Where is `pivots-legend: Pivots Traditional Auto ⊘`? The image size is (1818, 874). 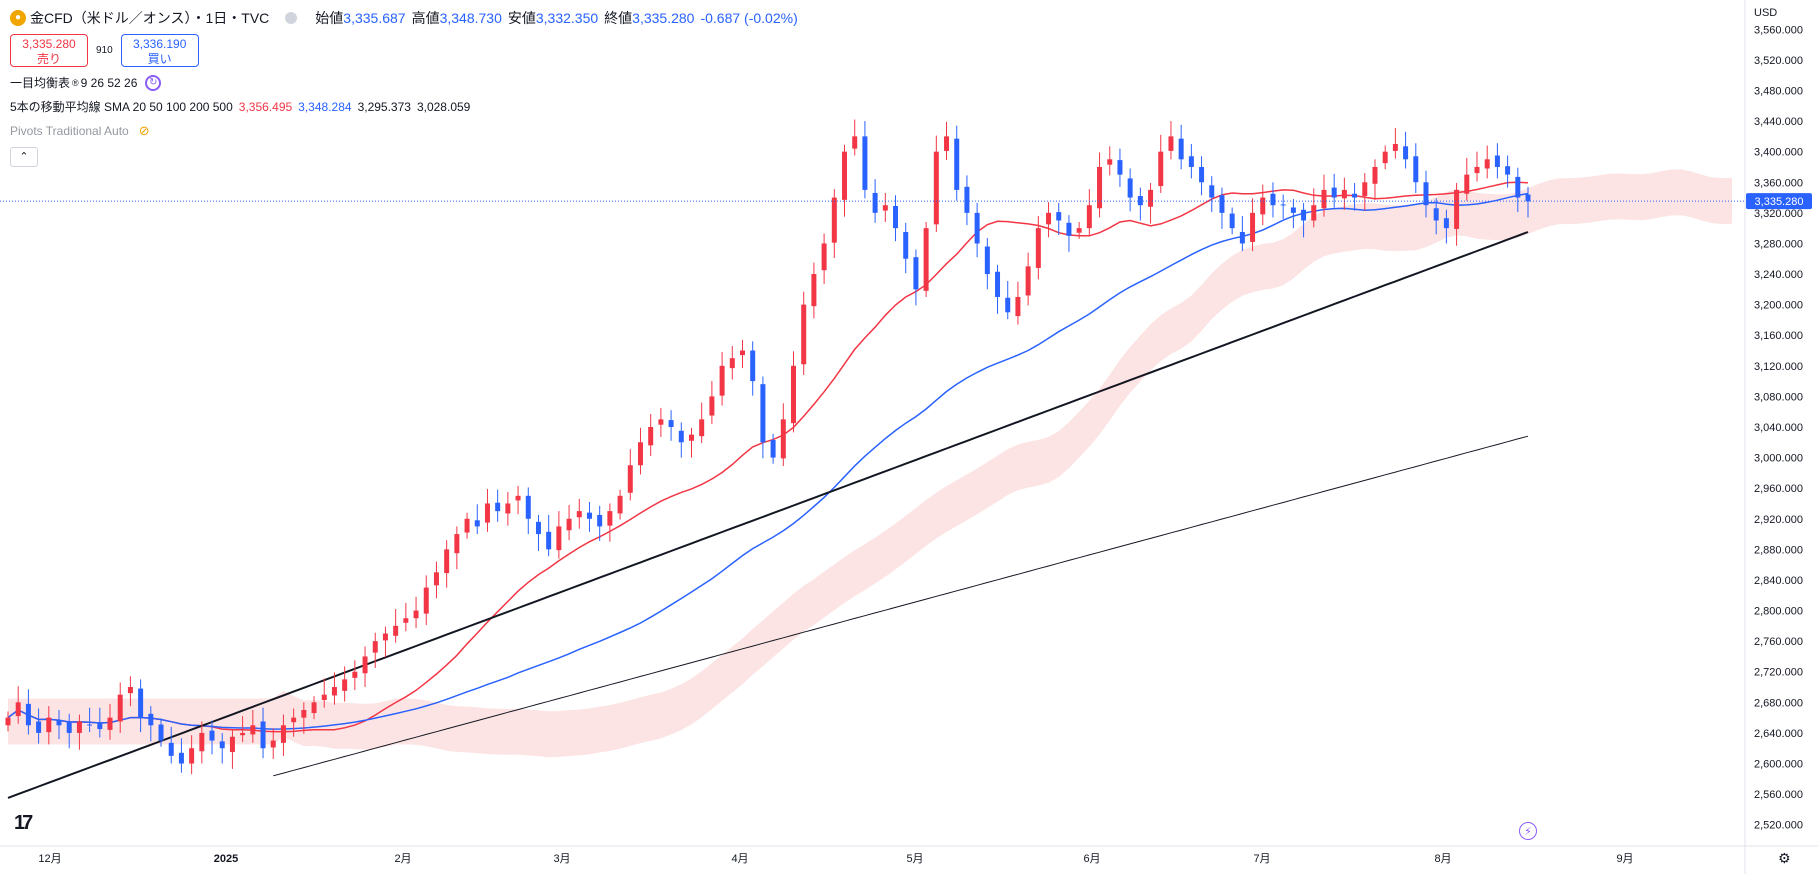
pivots-legend: Pivots Traditional Auto ⊘ is located at coordinates (404, 131).